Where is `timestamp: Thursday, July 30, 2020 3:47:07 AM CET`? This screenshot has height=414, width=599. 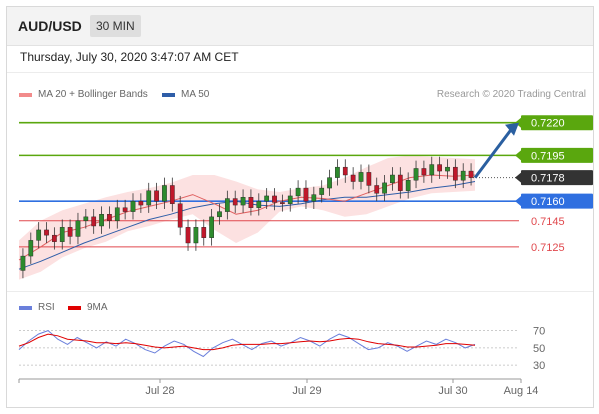 timestamp: Thursday, July 30, 2020 3:47:07 AM CET is located at coordinates (129, 57).